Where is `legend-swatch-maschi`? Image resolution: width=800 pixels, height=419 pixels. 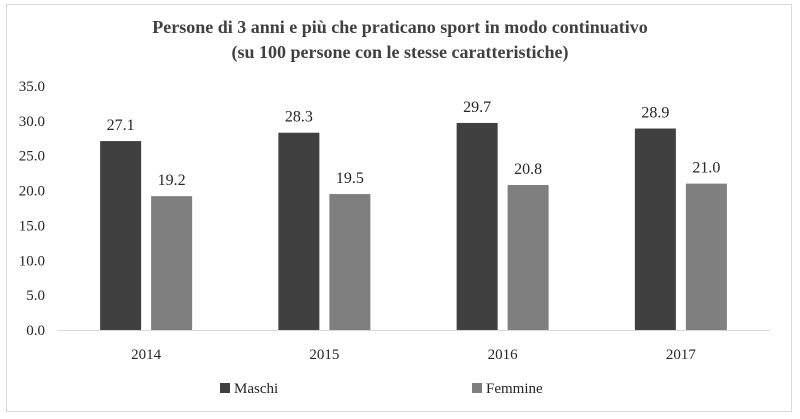
legend-swatch-maschi is located at coordinates (225, 388).